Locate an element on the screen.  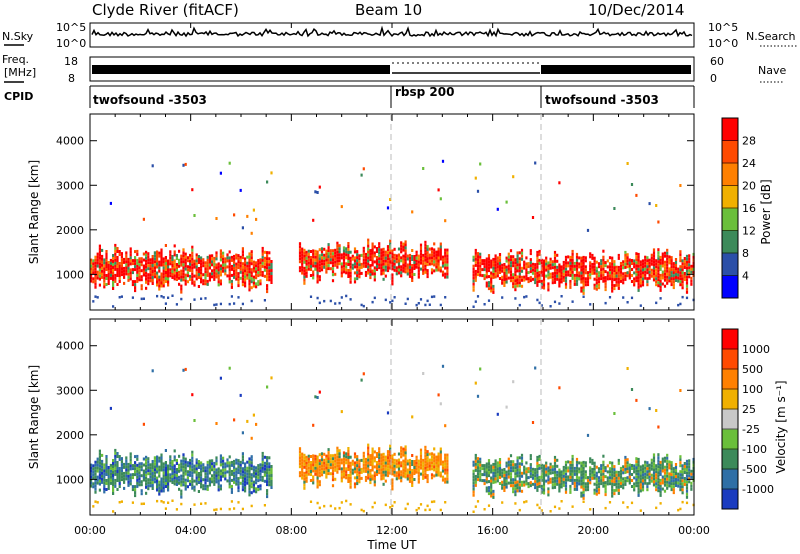
colorbar-tick-label: -500 is located at coordinates (754, 469).